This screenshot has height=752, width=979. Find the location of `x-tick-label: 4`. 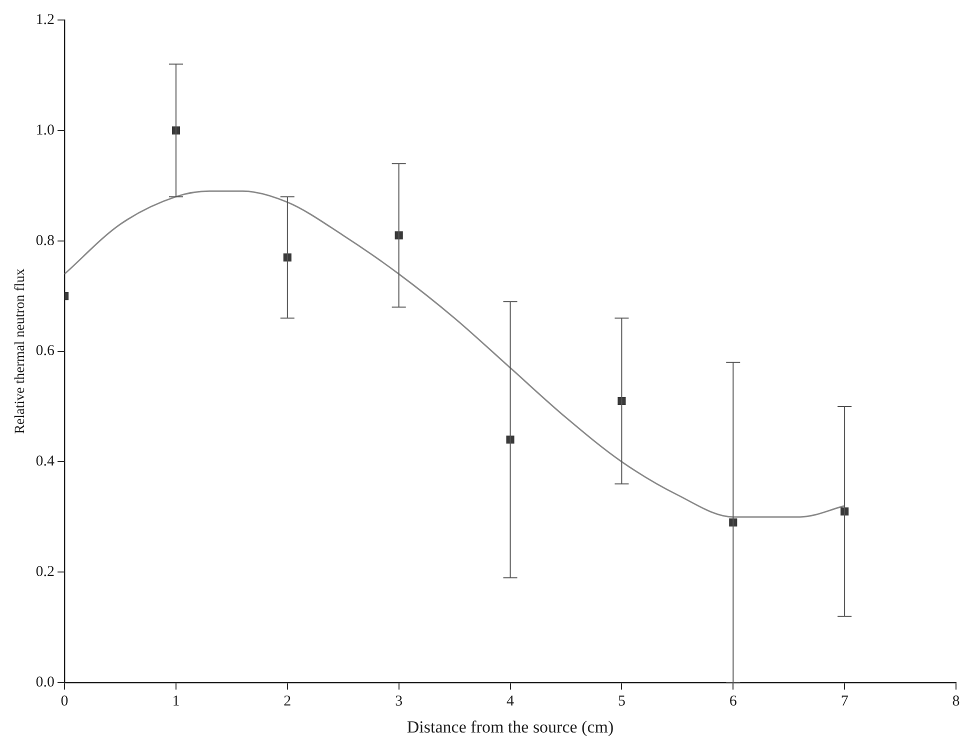

x-tick-label: 4 is located at coordinates (510, 702).